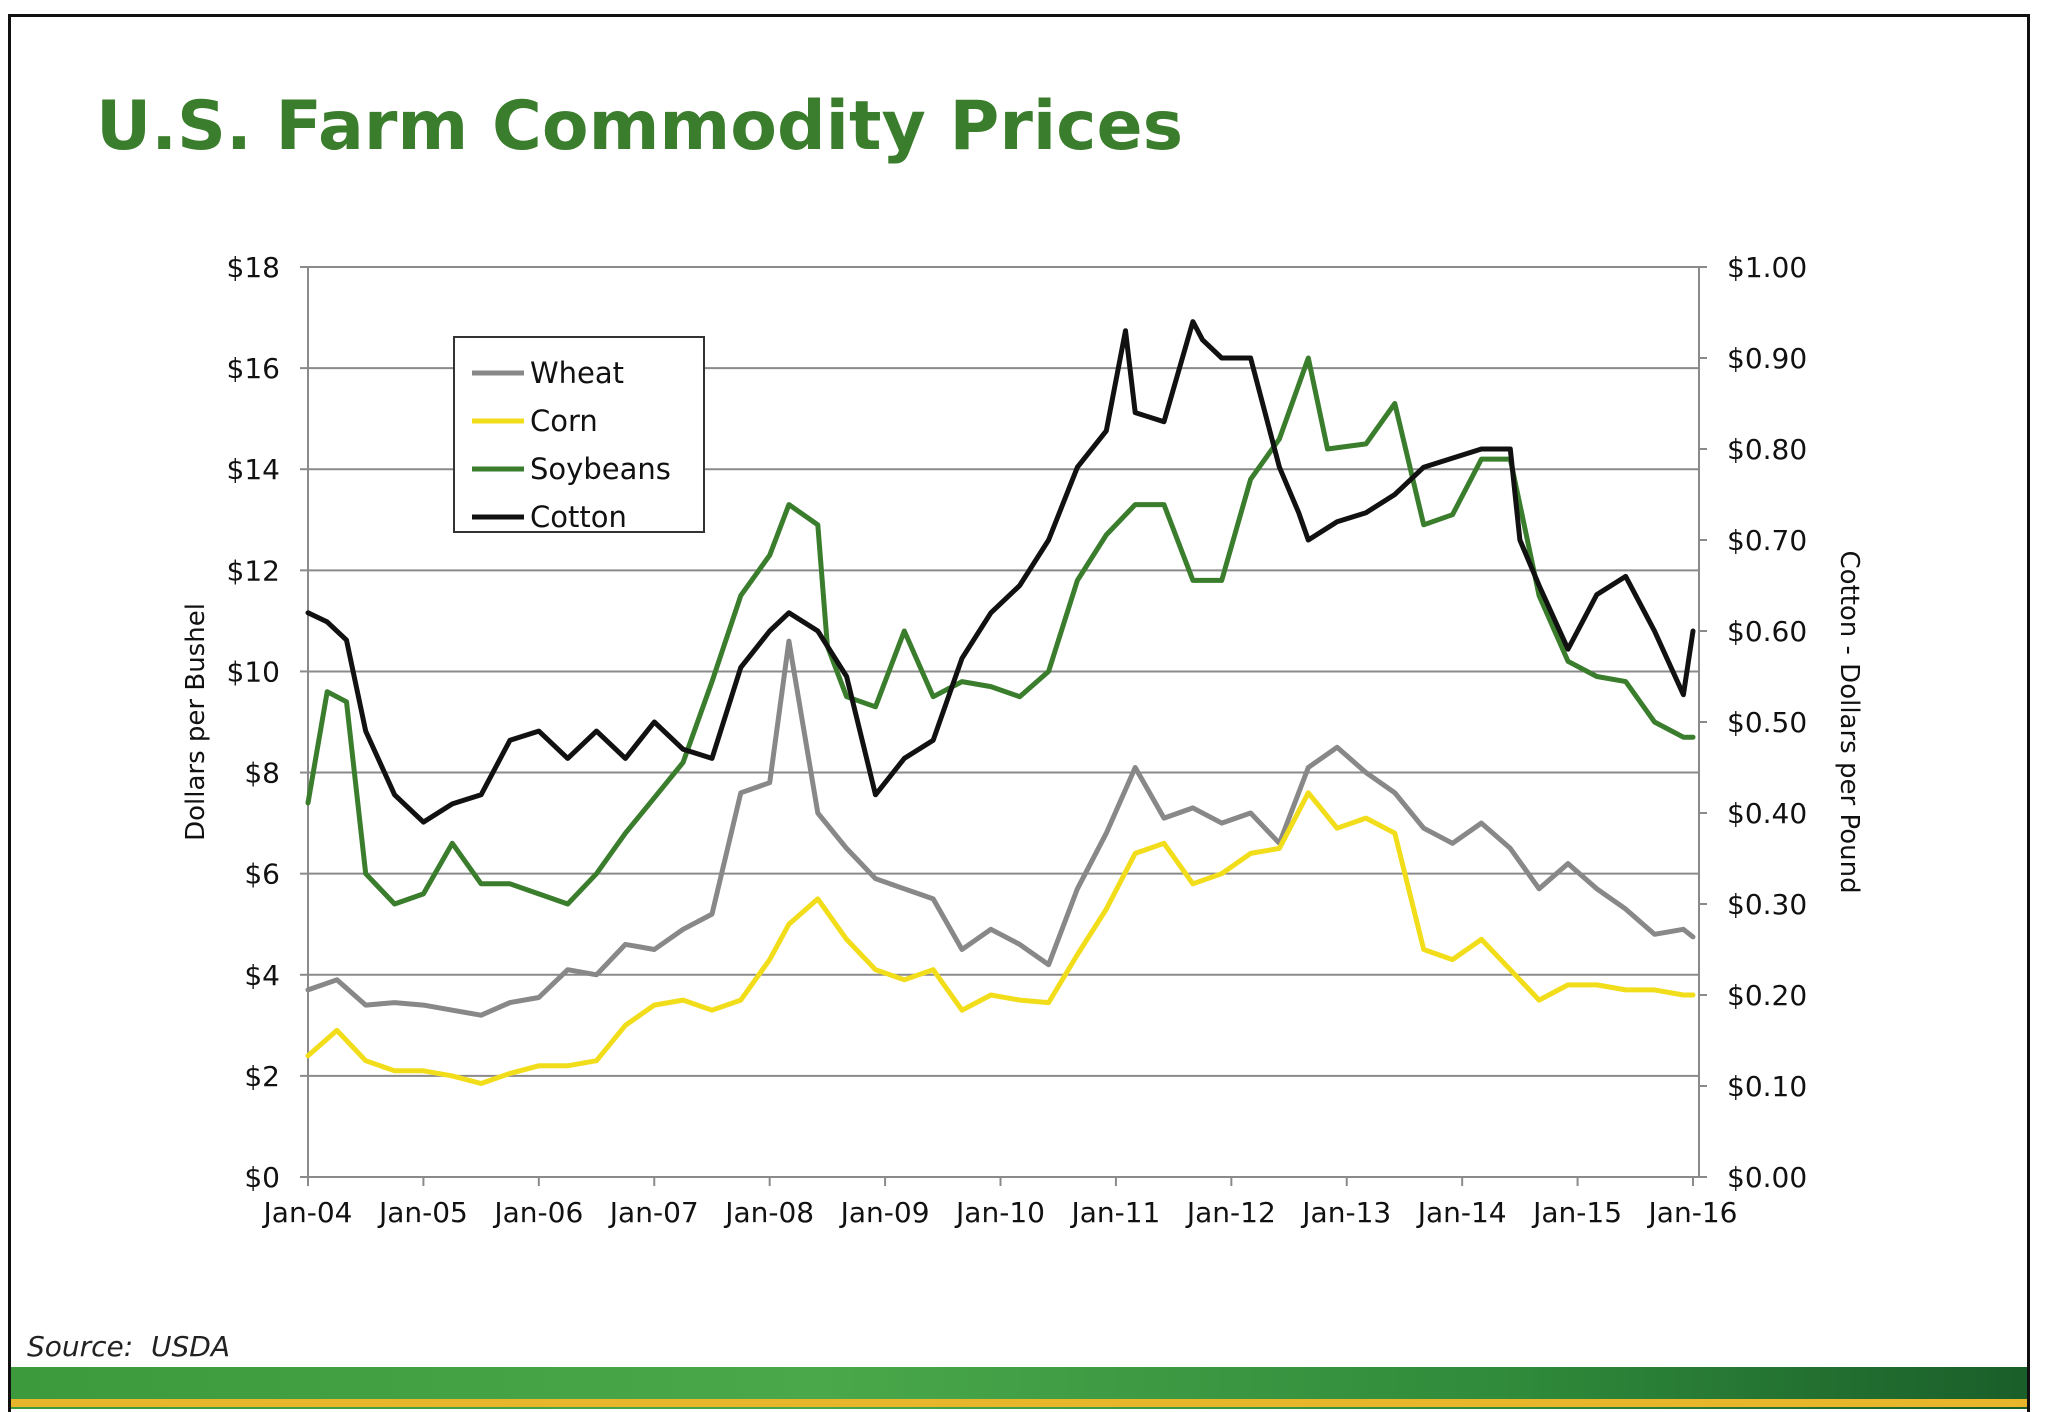 This screenshot has height=1412, width=2052. I want to click on y2-tick-label: $0.80, so click(1767, 449).